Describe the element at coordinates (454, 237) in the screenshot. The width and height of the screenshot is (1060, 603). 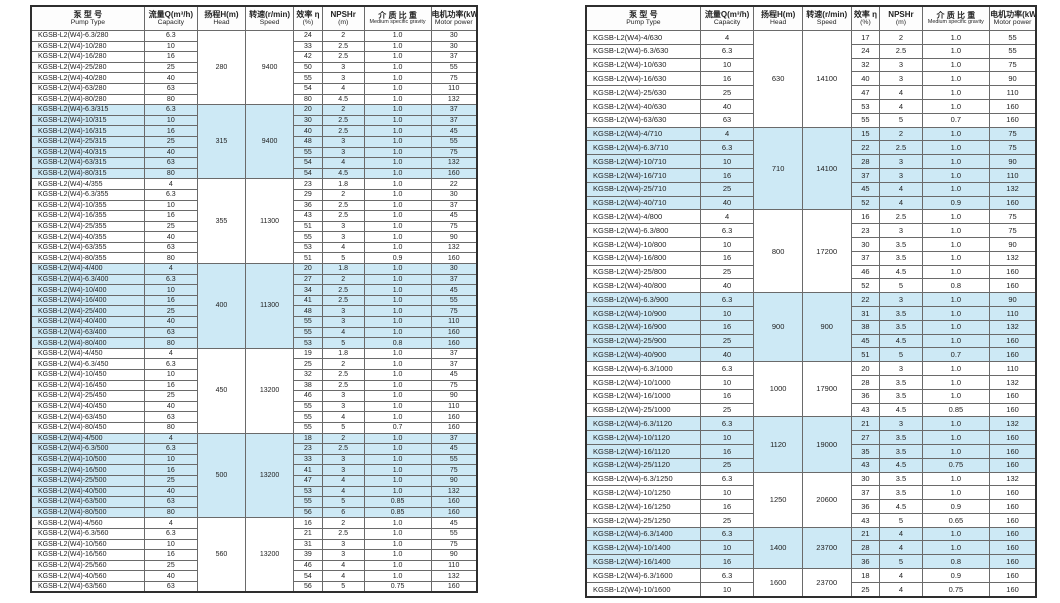
I see `motor-power-cell: 90` at that location.